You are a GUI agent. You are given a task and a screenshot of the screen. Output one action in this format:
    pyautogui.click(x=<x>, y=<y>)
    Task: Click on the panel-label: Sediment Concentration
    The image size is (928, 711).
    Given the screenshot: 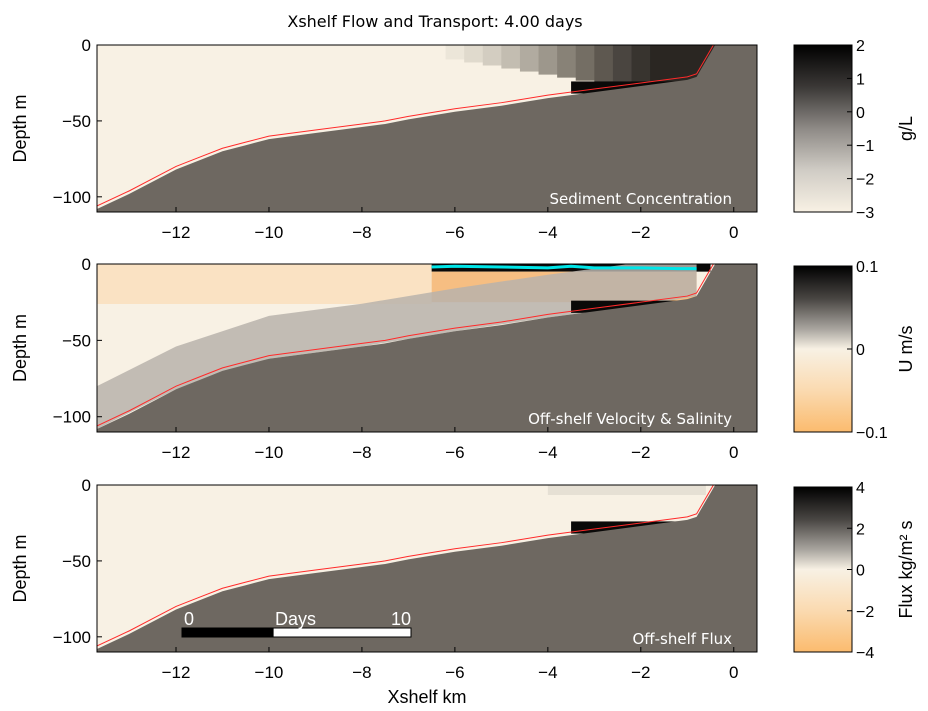 What is the action you would take?
    pyautogui.click(x=640, y=199)
    